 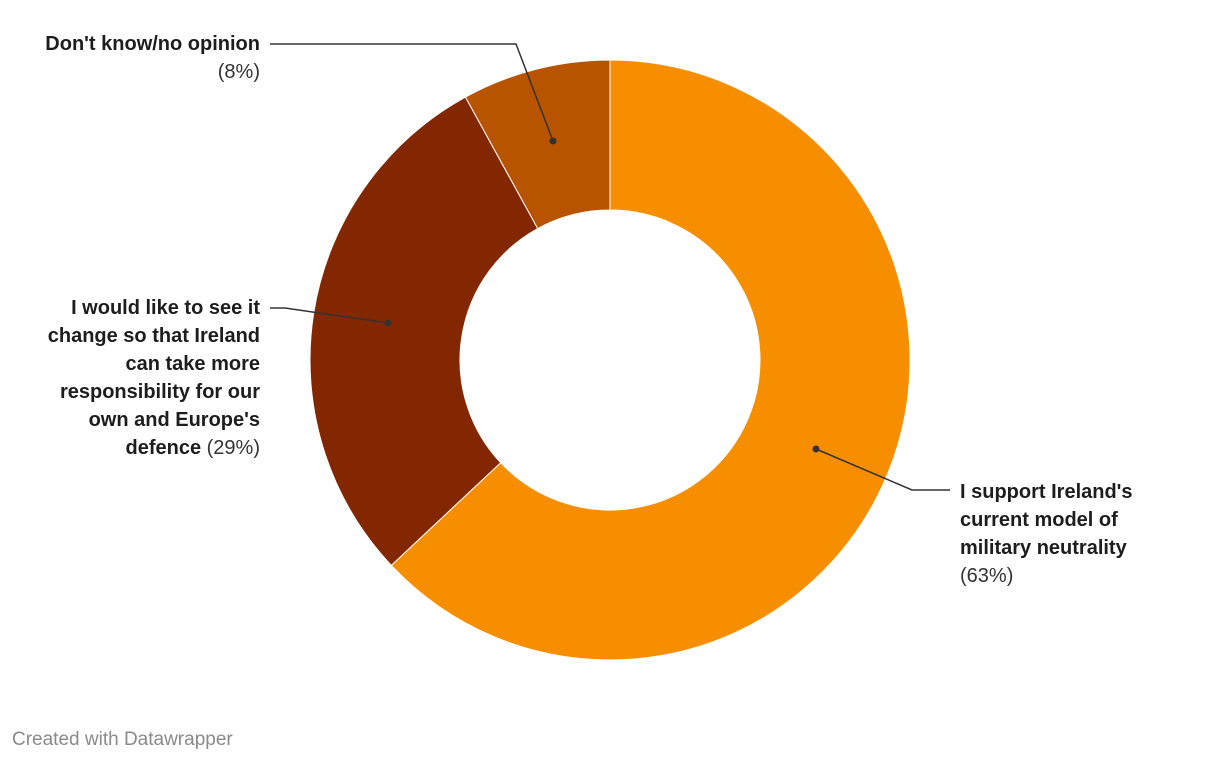 What do you see at coordinates (987, 576) in the screenshot?
I see `label-value: (63%)` at bounding box center [987, 576].